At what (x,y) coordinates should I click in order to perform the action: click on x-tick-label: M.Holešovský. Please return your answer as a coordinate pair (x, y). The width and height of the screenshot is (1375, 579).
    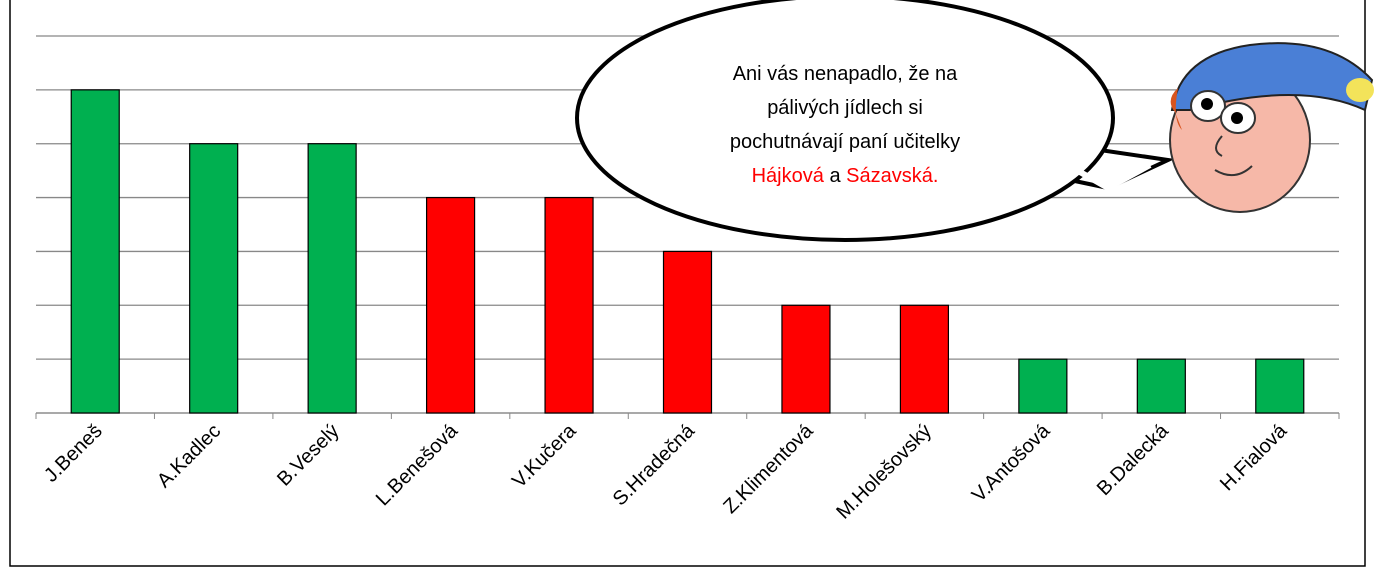
    Looking at the image, I should click on (884, 472).